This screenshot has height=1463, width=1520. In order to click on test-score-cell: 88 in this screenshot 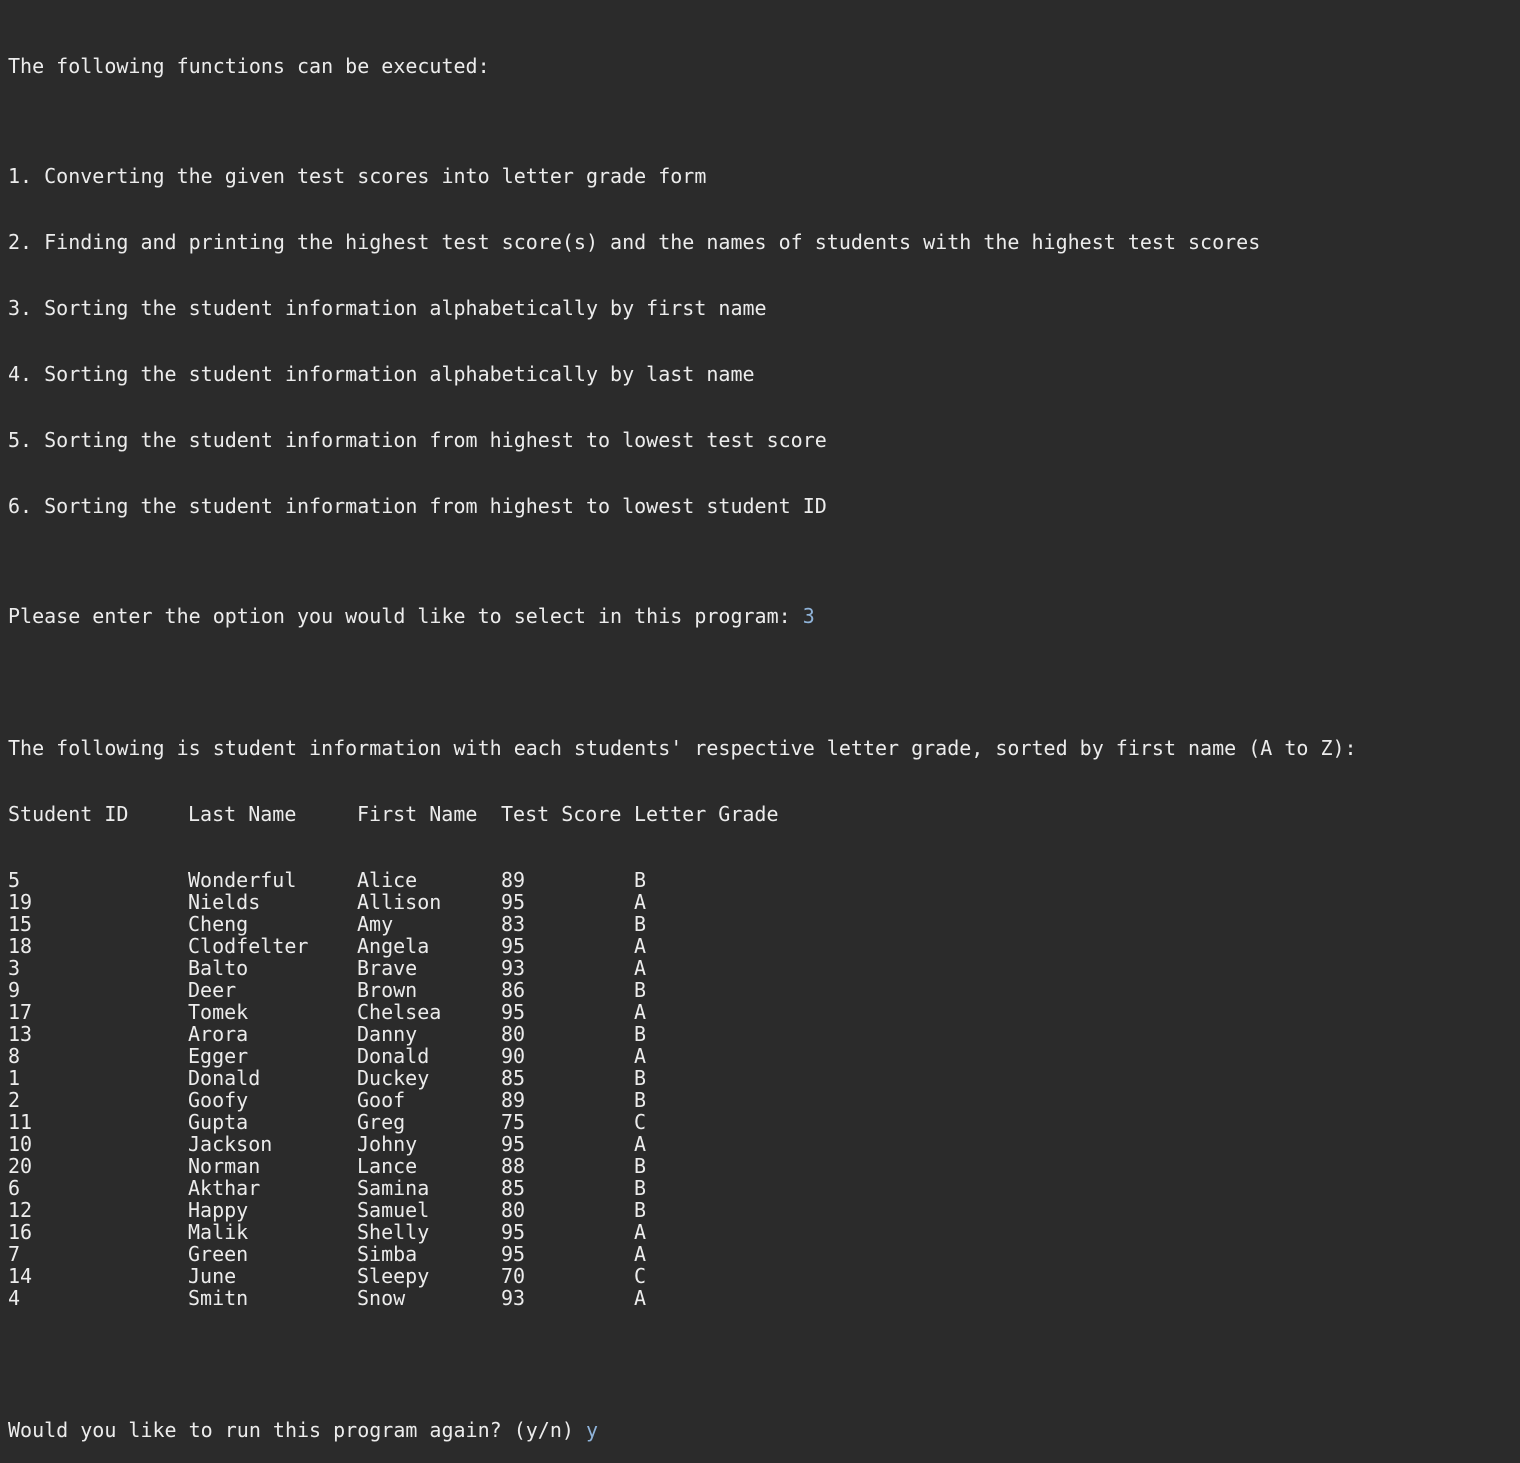, I will do `click(513, 1166)`.